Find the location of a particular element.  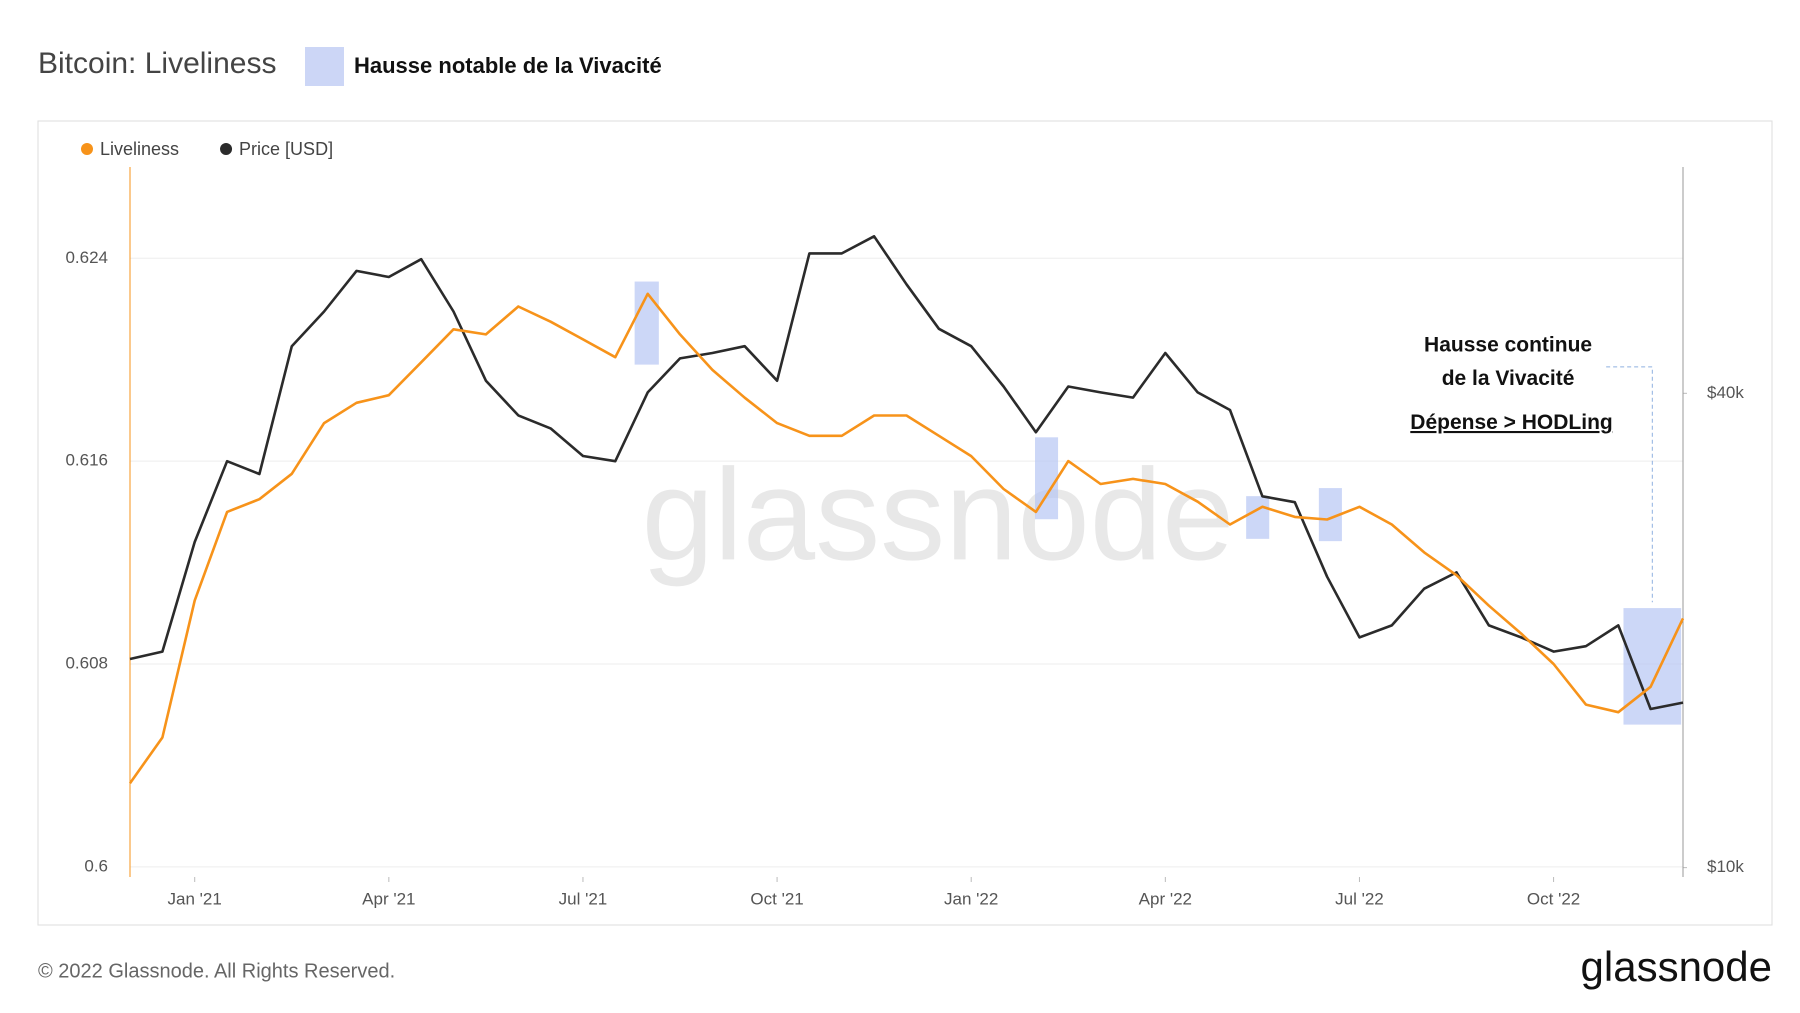

y2-tick-label: $10k is located at coordinates (1725, 866).